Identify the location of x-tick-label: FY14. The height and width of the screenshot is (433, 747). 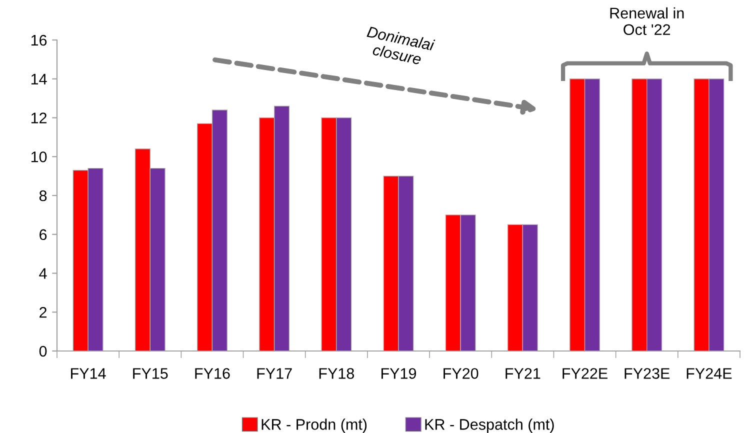
(88, 373).